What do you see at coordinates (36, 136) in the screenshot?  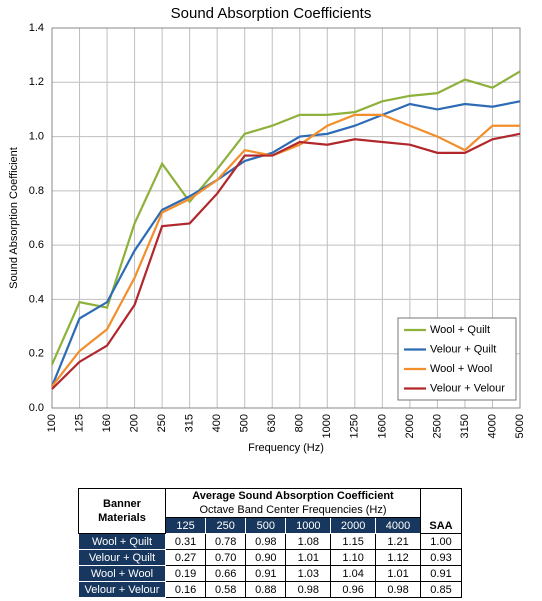 I see `y-tick-label: 1.0` at bounding box center [36, 136].